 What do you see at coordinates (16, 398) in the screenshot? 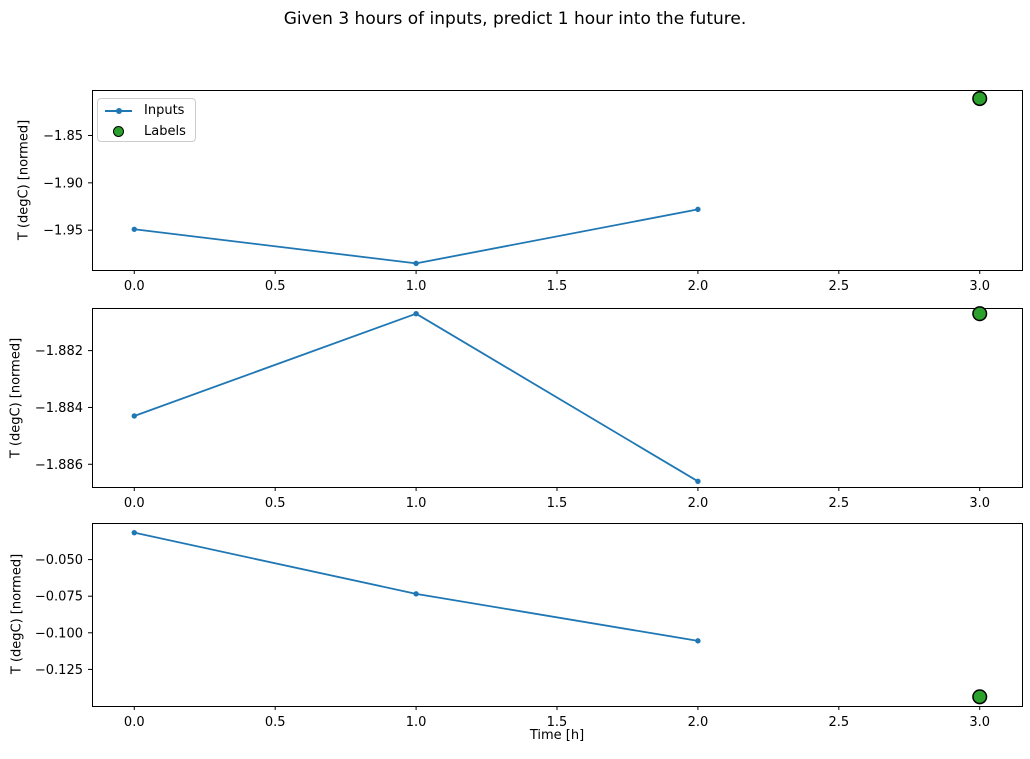
I see `ylabel-subplot-2: T (degC) [normed]` at bounding box center [16, 398].